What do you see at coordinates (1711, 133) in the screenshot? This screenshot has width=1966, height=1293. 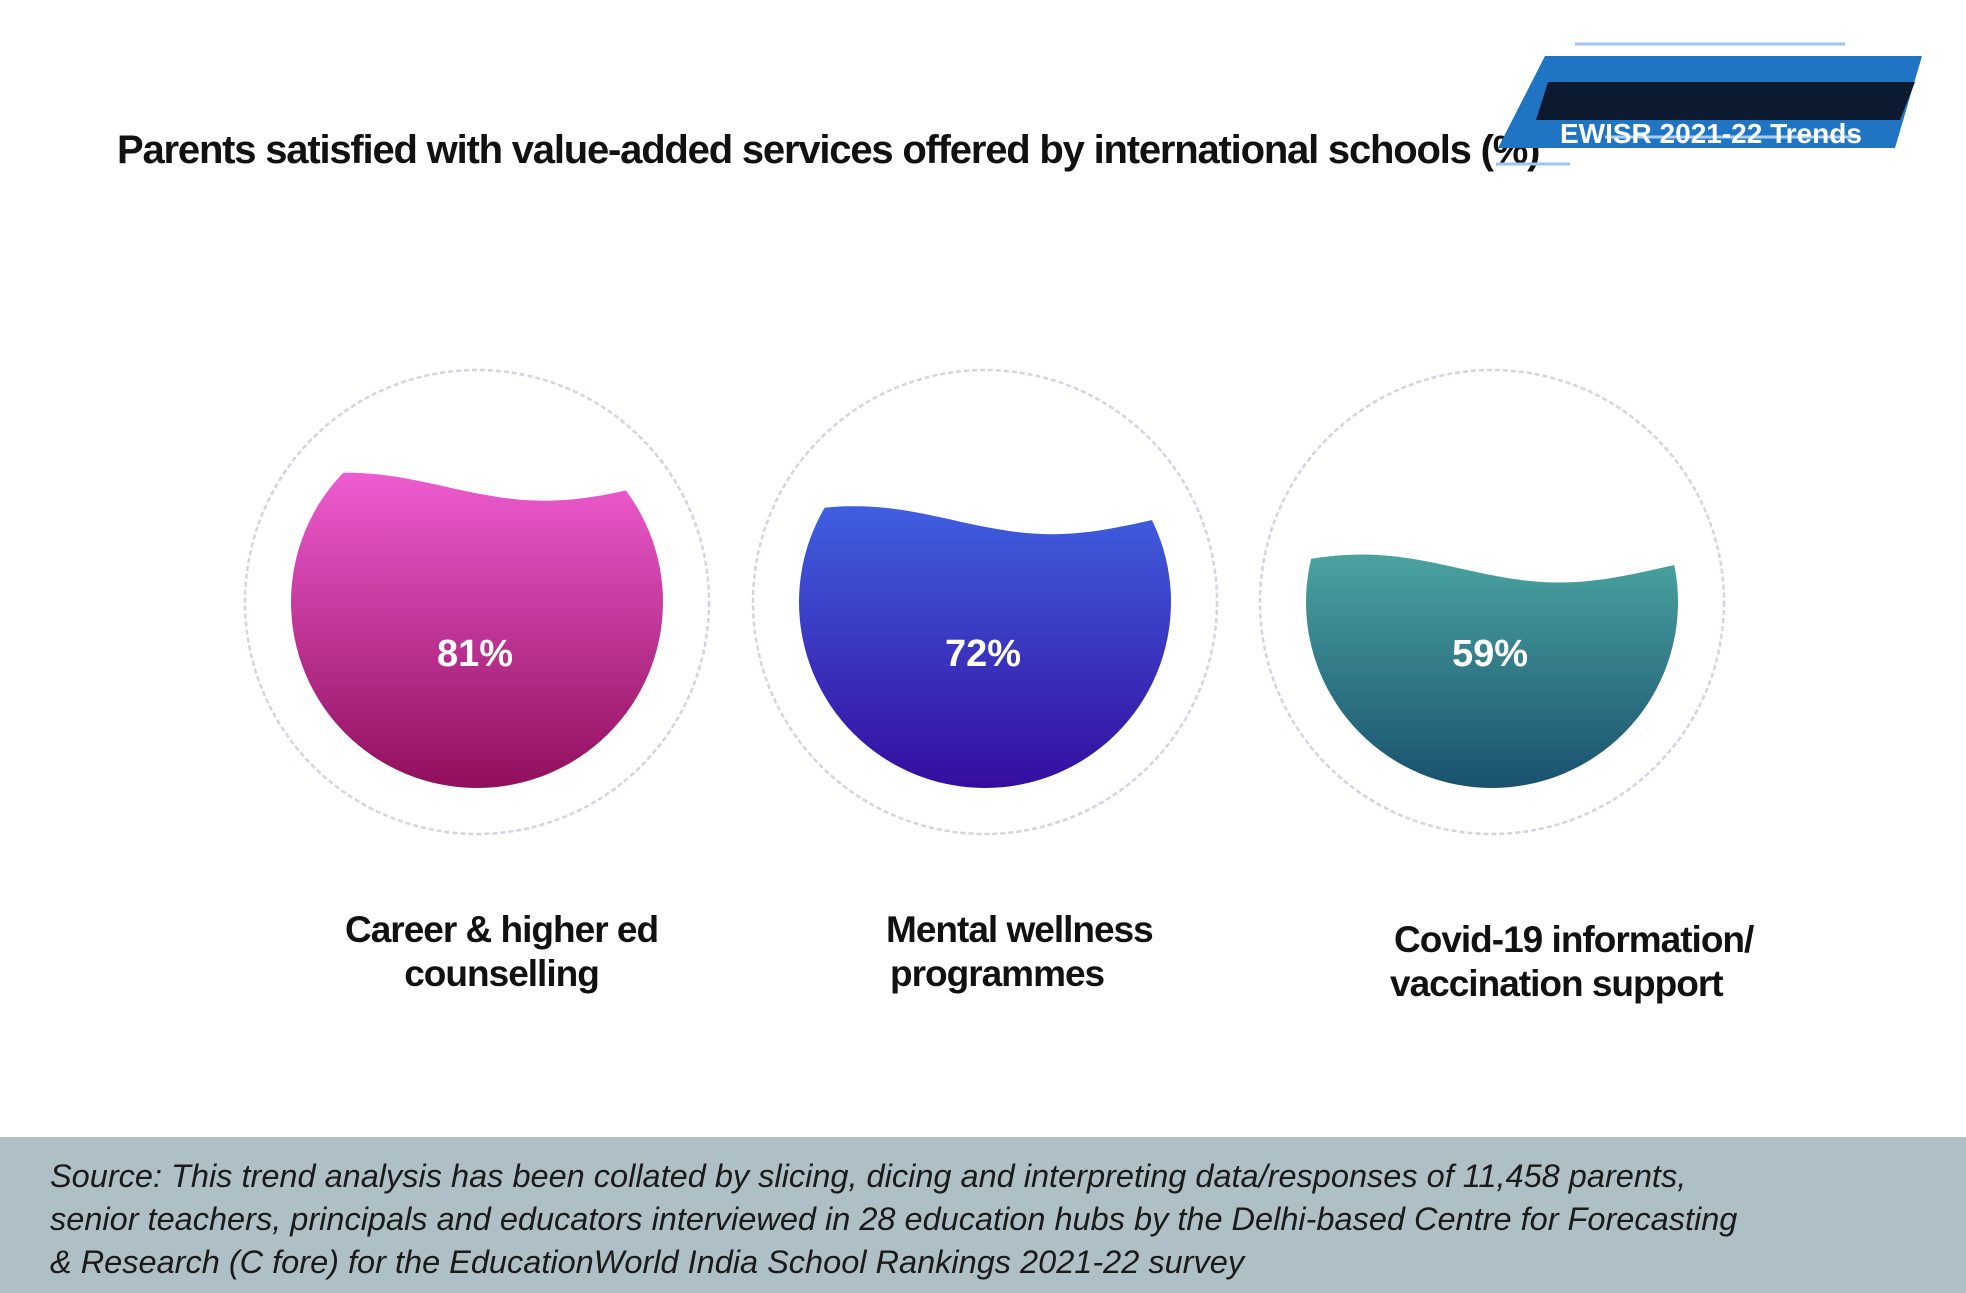 I see `badge-label: EWISR 2021-22 Trends` at bounding box center [1711, 133].